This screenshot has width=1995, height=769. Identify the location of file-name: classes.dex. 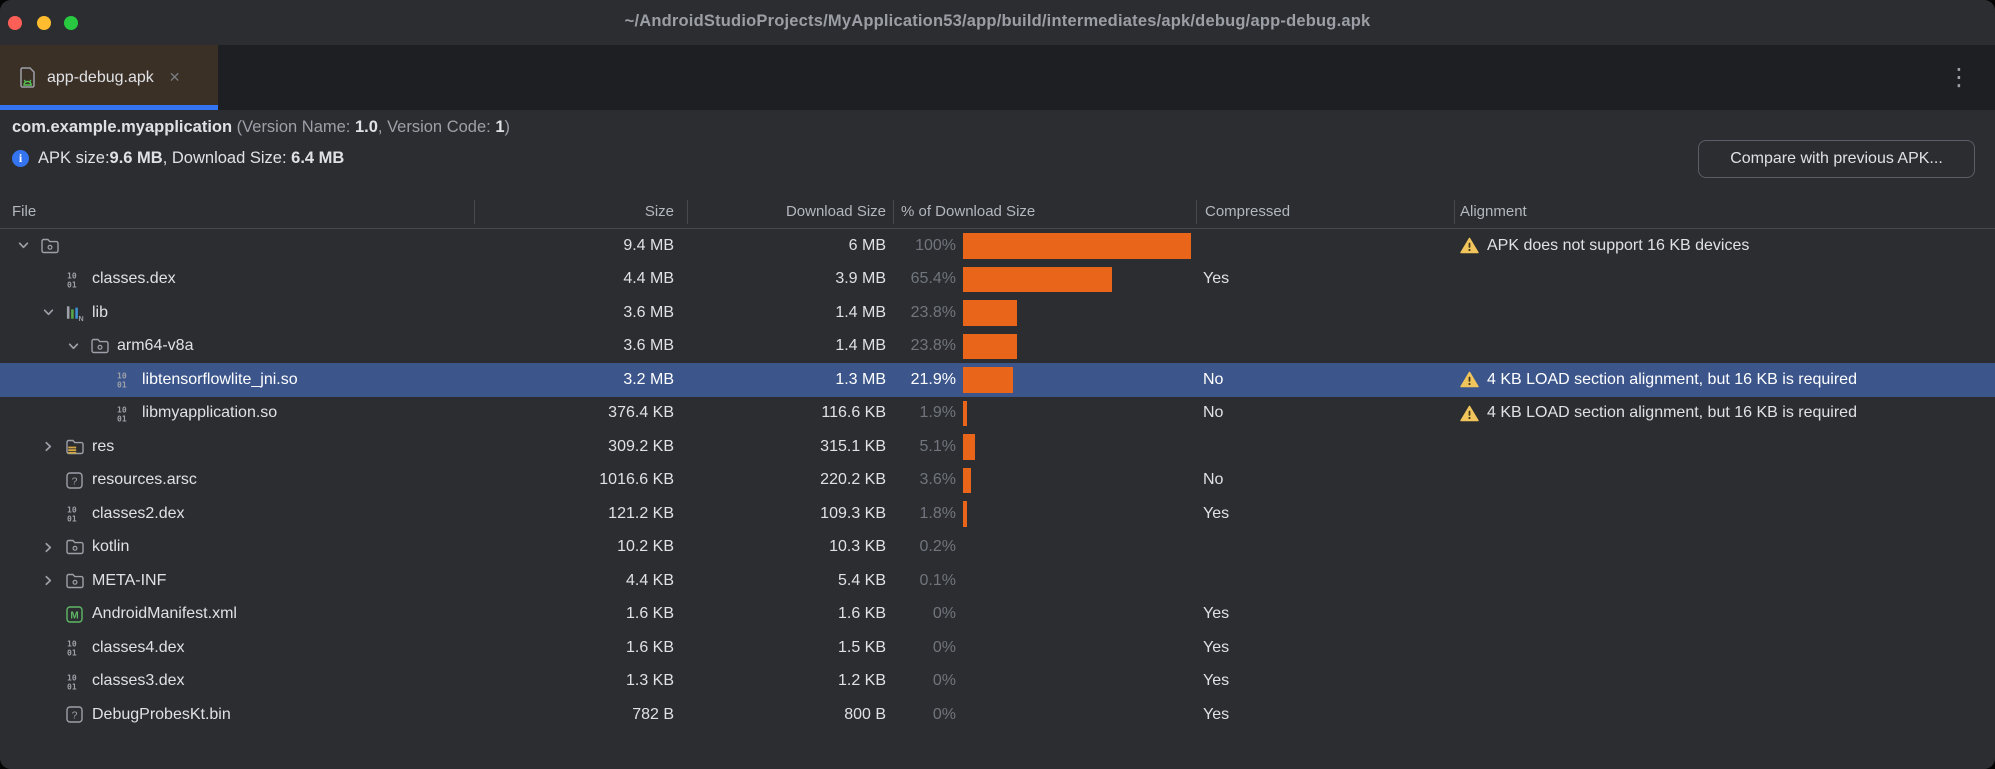
(134, 279).